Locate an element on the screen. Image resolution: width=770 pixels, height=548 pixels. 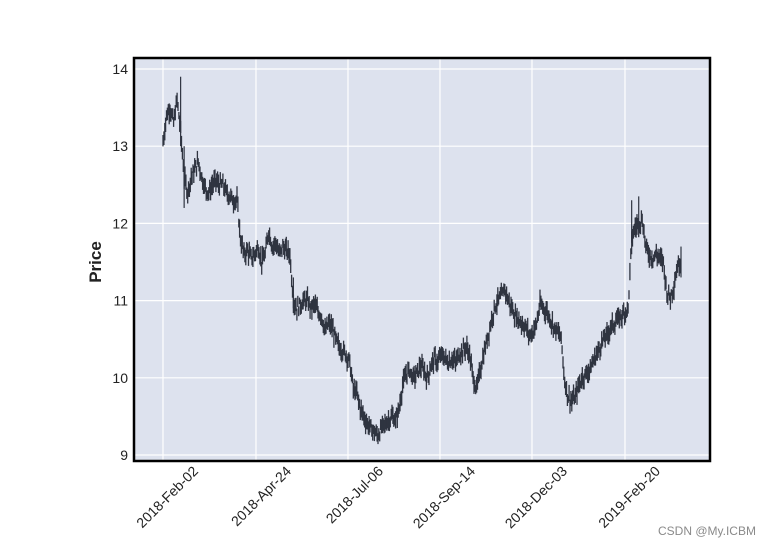
y-axis-ticks: 9 10 11 12 13 14 is located at coordinates (120, 262).